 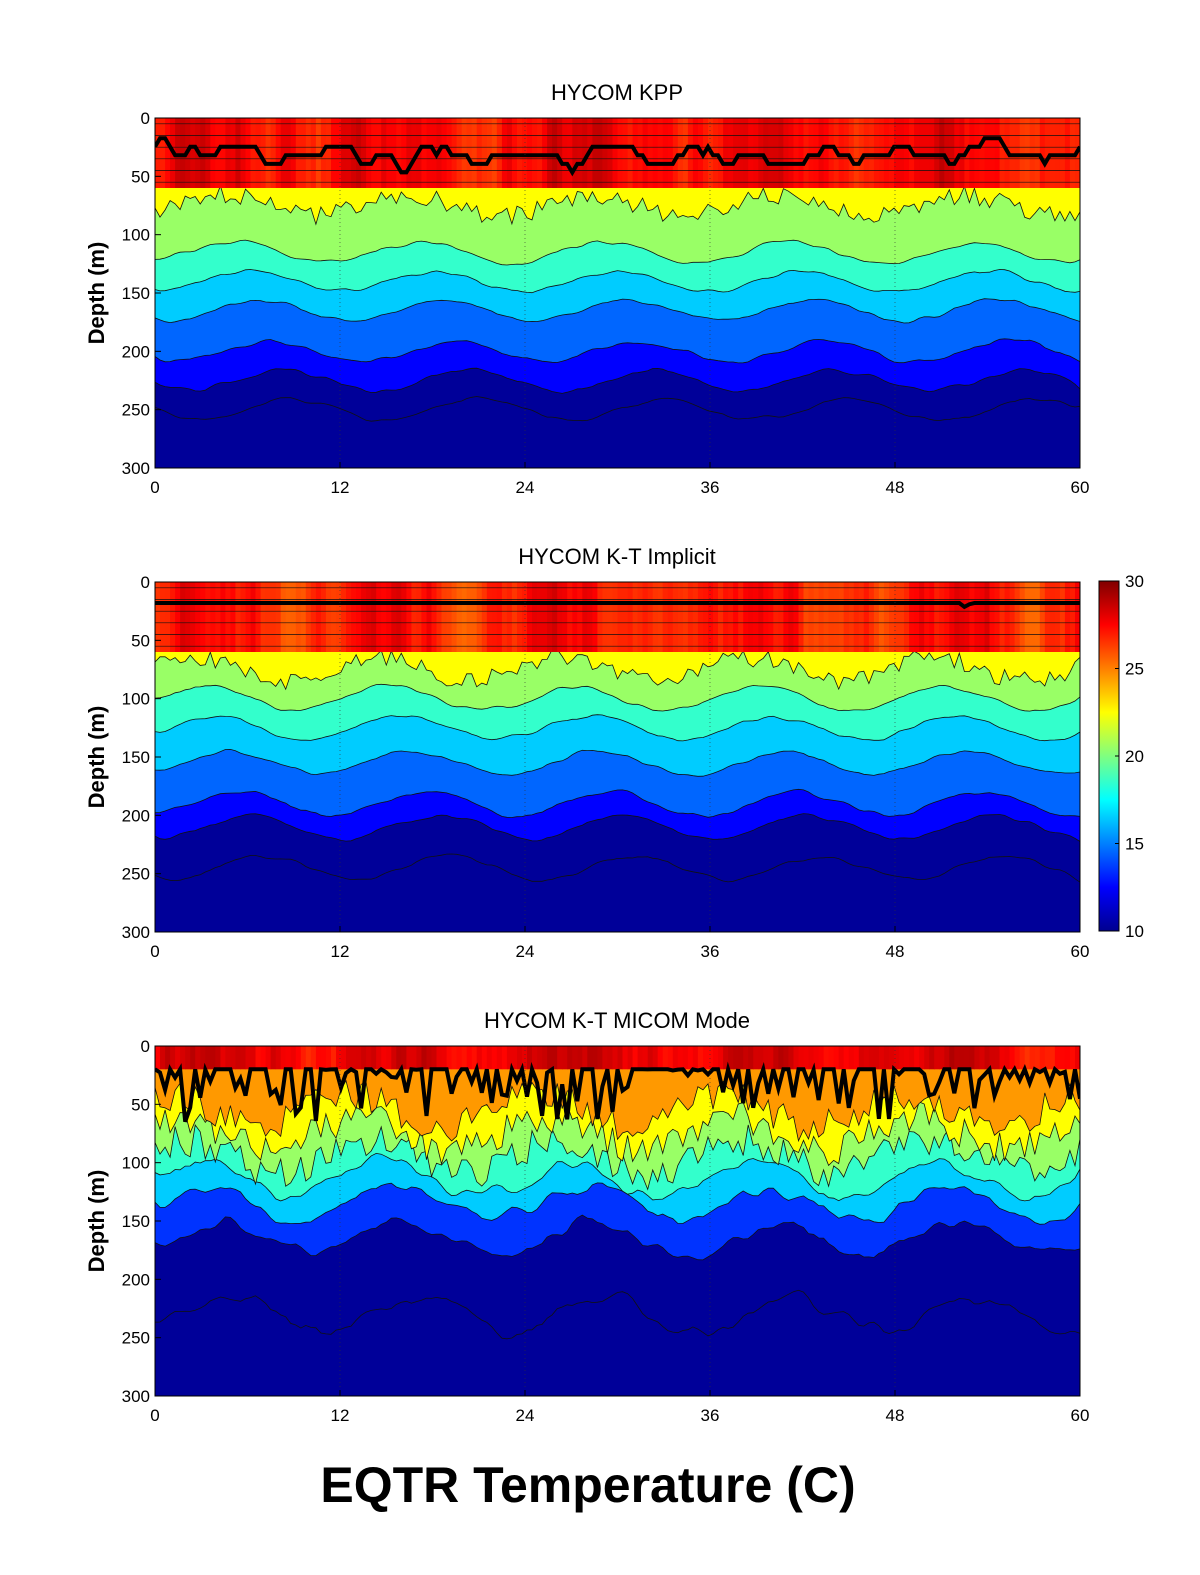 I want to click on y-tick-label: 0, so click(x=145, y=1046).